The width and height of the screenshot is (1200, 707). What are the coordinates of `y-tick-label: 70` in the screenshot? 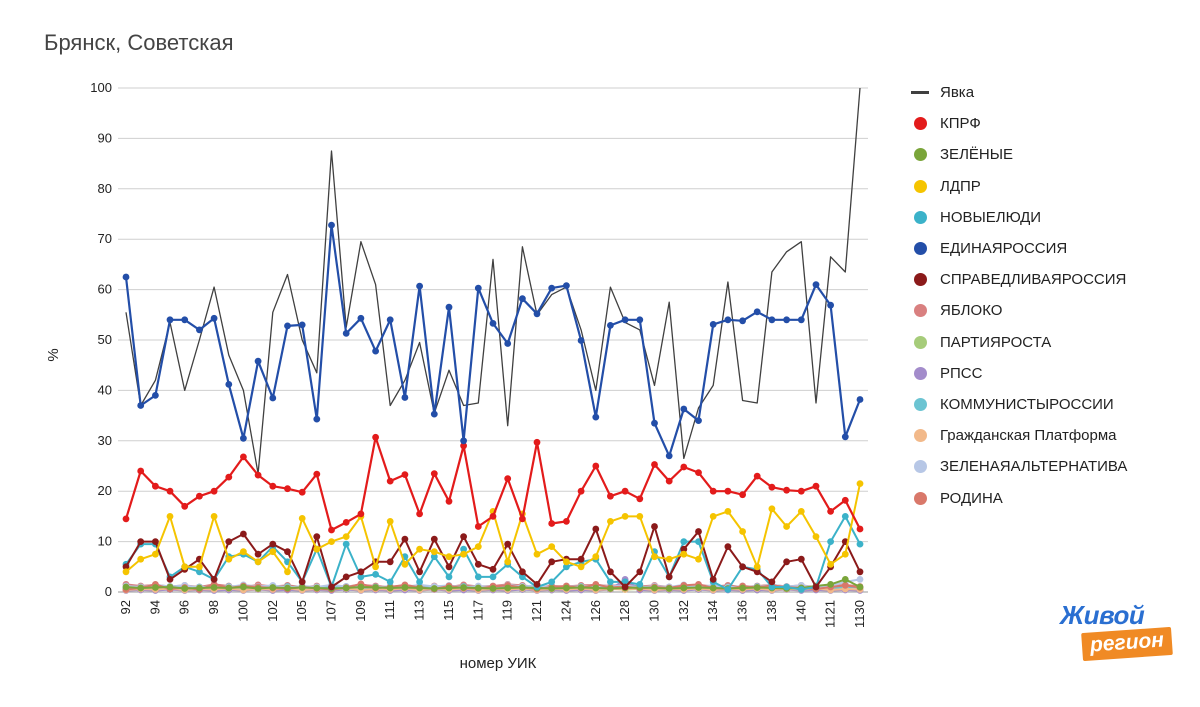 It's located at (105, 238).